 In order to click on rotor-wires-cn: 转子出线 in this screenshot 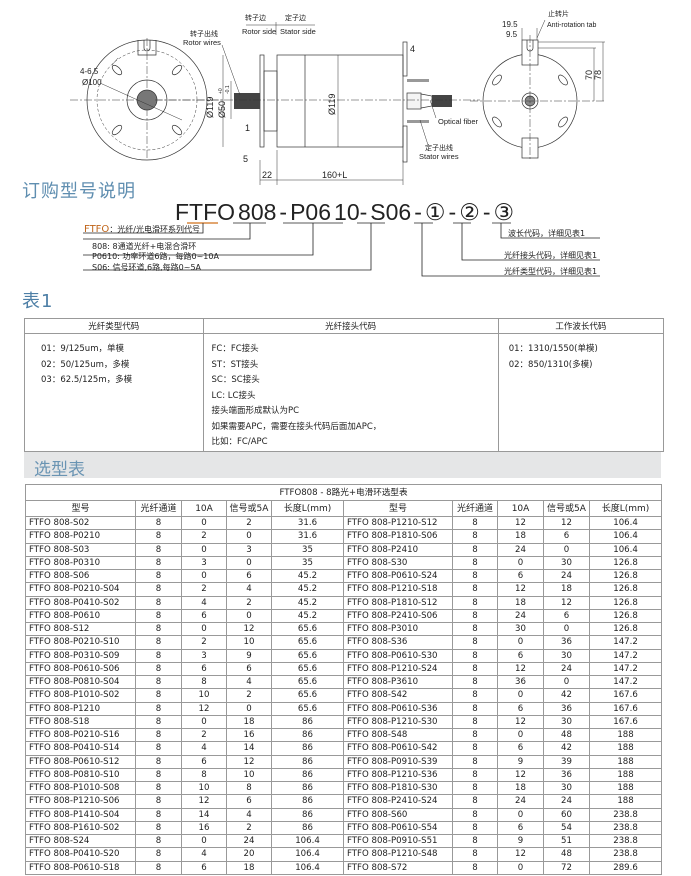, I will do `click(204, 33)`.